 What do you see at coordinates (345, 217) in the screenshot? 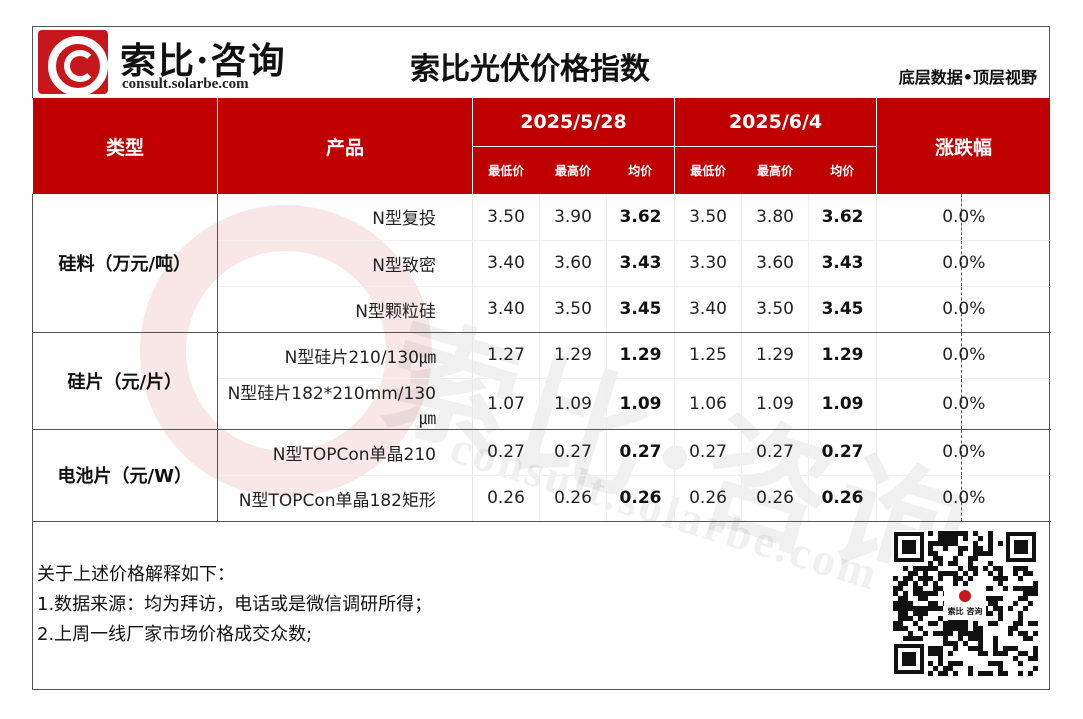
I see `product-cell: N型复投` at bounding box center [345, 217].